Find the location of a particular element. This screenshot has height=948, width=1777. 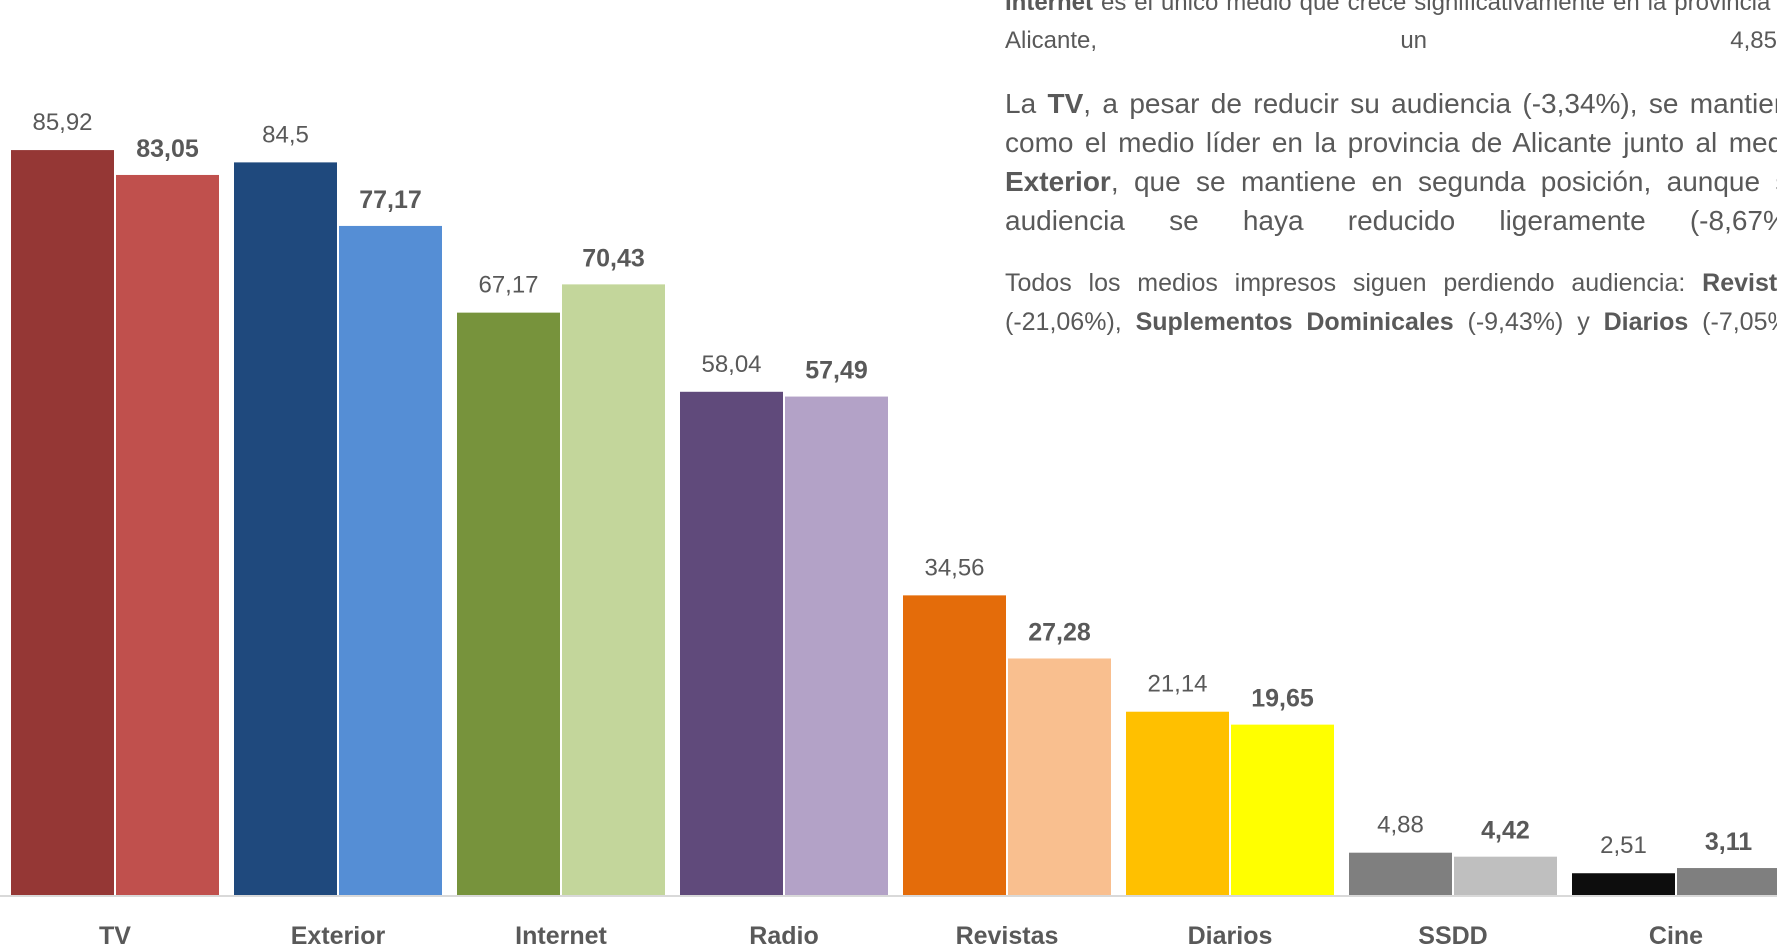

category-label-exterior: Exterior is located at coordinates (338, 935).